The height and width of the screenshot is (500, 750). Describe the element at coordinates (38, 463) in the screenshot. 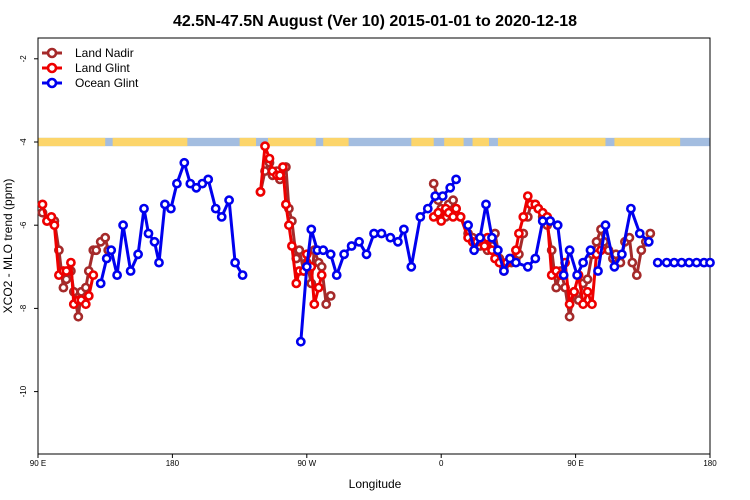

I see `x-tick-label: 90 E` at that location.